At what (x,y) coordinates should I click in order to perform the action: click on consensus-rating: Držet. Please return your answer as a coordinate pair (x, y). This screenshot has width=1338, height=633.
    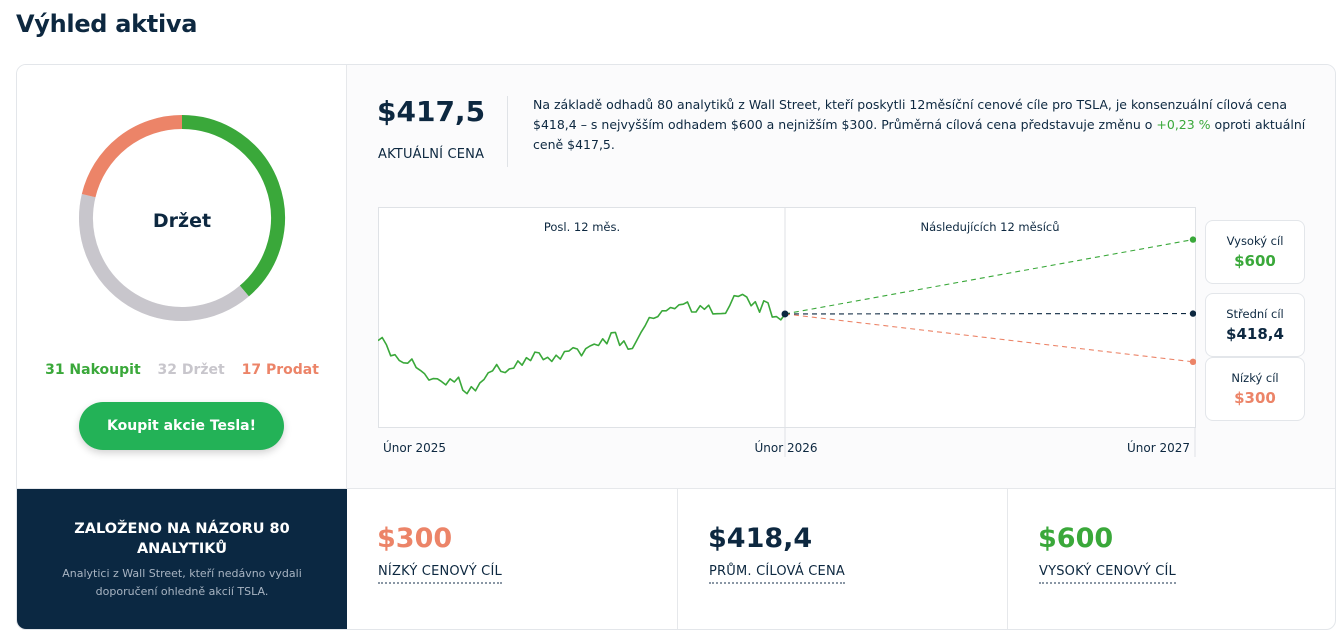
    Looking at the image, I should click on (182, 221).